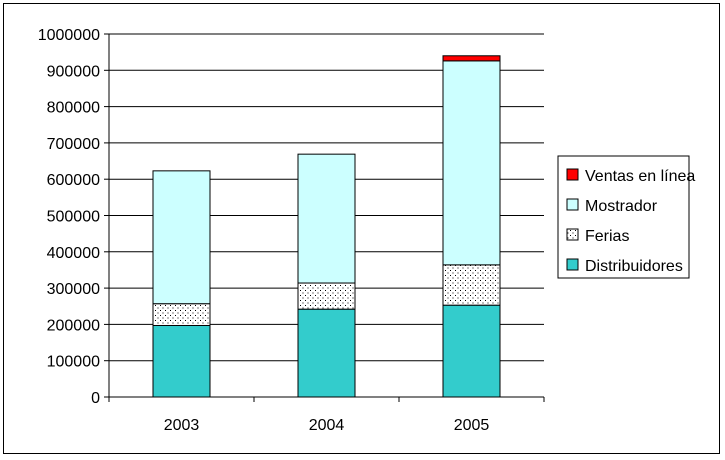  I want to click on bar-ferias-2003, so click(181, 314).